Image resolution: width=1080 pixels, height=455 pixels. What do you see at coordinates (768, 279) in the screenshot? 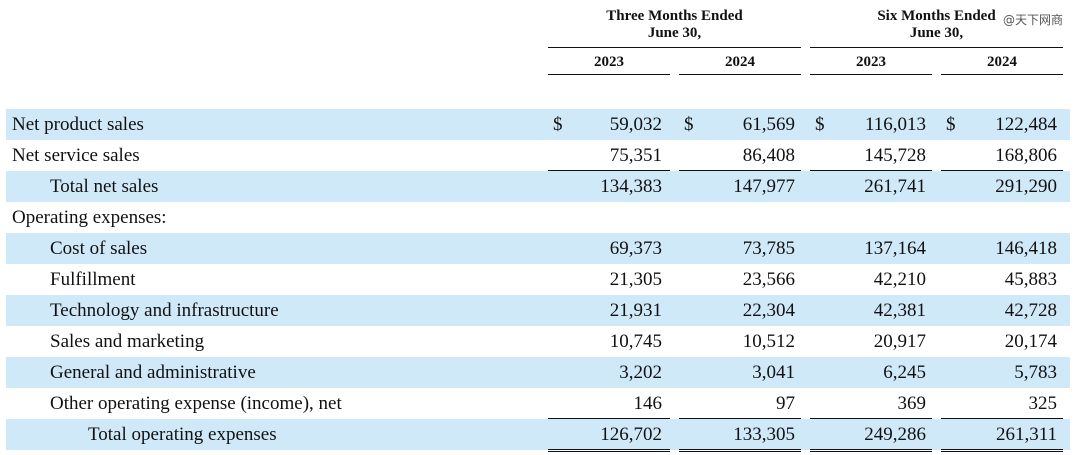
I see `value-q-2024: 23,566` at bounding box center [768, 279].